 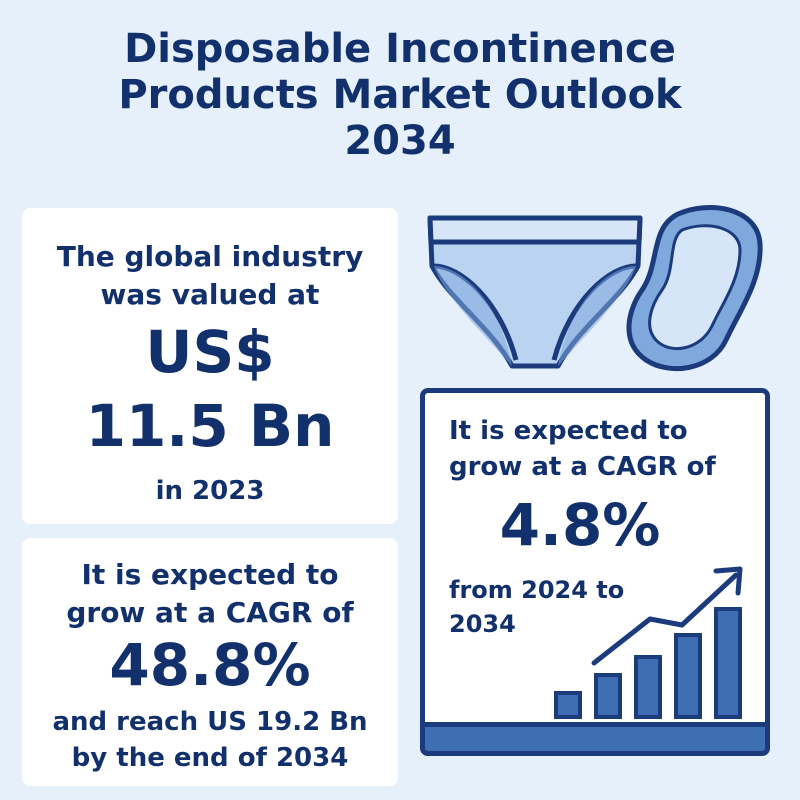 What do you see at coordinates (210, 276) in the screenshot?
I see `valuation-intro: The global industry was valued at` at bounding box center [210, 276].